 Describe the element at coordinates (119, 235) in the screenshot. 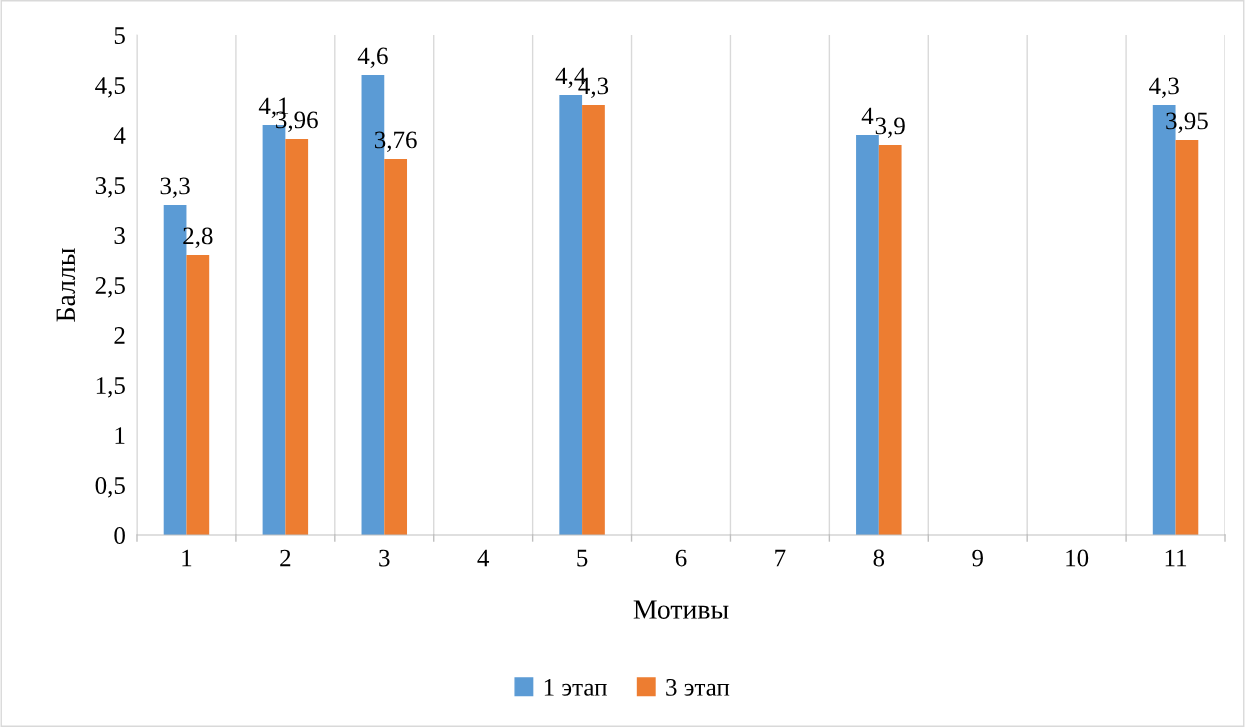

I see `y-tick-label: 3` at that location.